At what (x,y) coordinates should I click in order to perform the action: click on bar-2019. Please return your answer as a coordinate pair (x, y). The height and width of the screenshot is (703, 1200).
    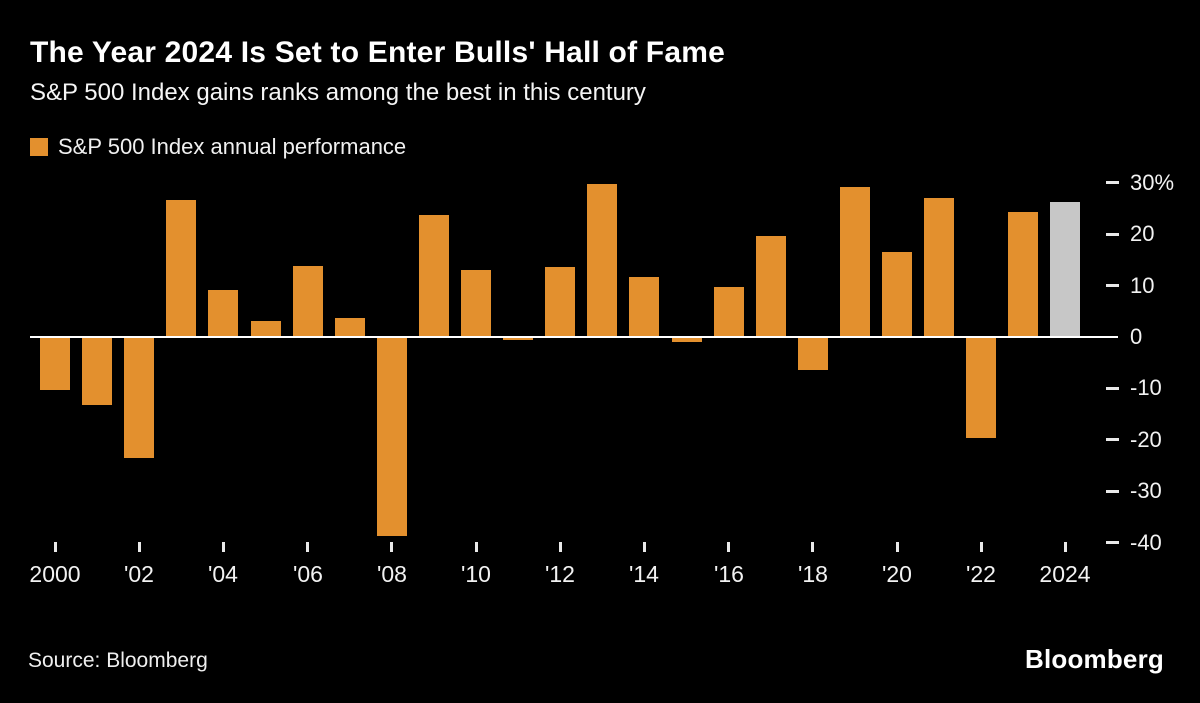
    Looking at the image, I should click on (854, 261).